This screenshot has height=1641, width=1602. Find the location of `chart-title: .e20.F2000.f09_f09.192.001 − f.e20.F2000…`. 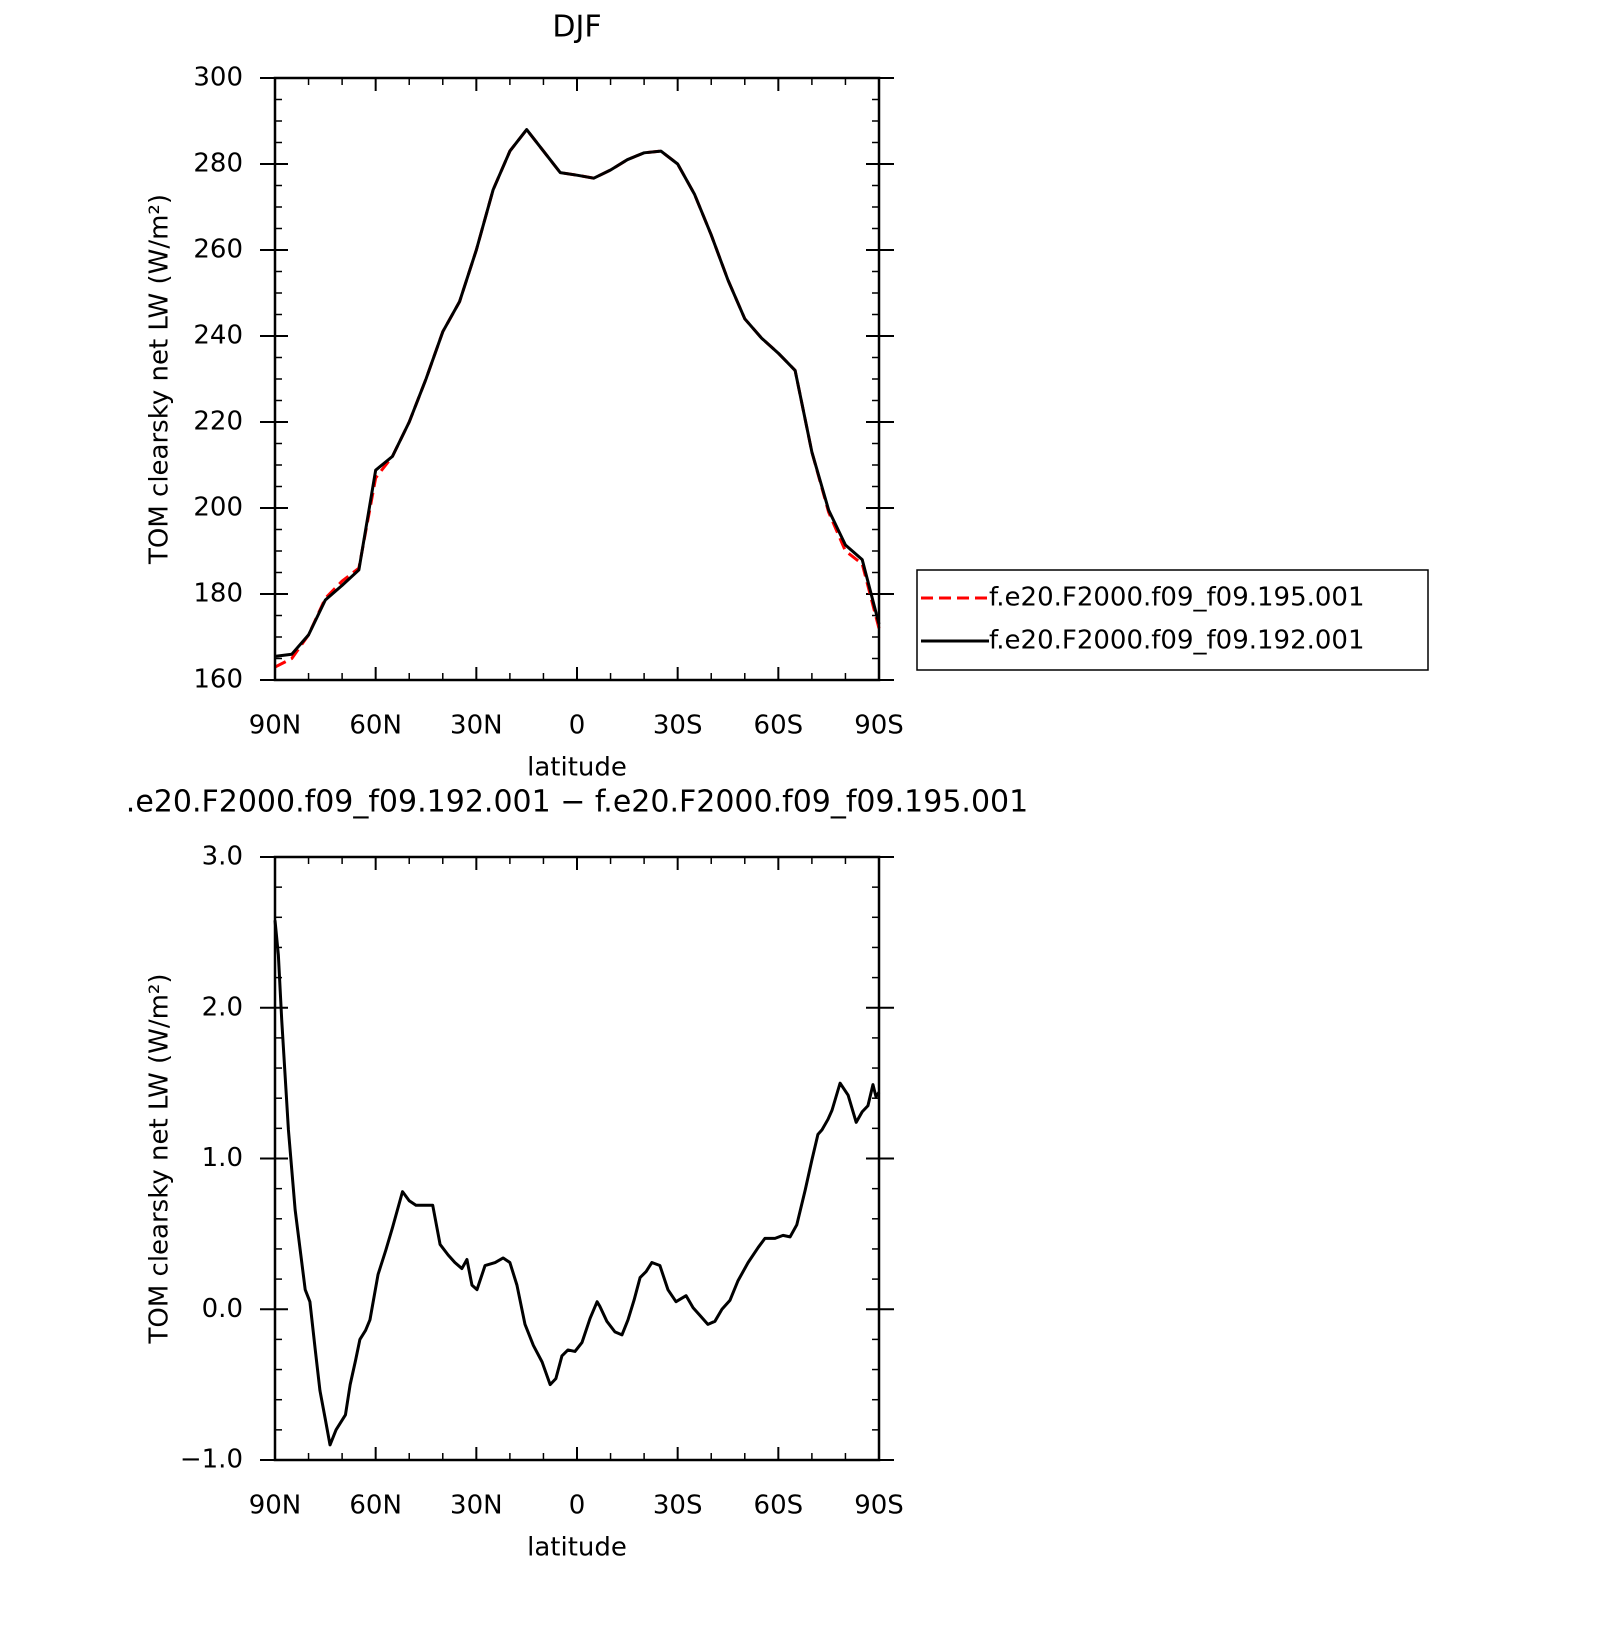

chart-title: .e20.F2000.f09_f09.192.001 − f.e20.F2000… is located at coordinates (577, 802).